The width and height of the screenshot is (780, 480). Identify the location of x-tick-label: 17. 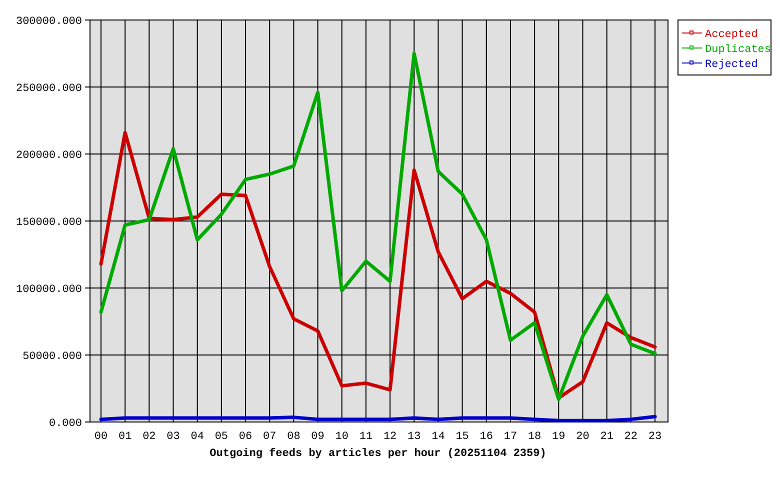
(511, 437).